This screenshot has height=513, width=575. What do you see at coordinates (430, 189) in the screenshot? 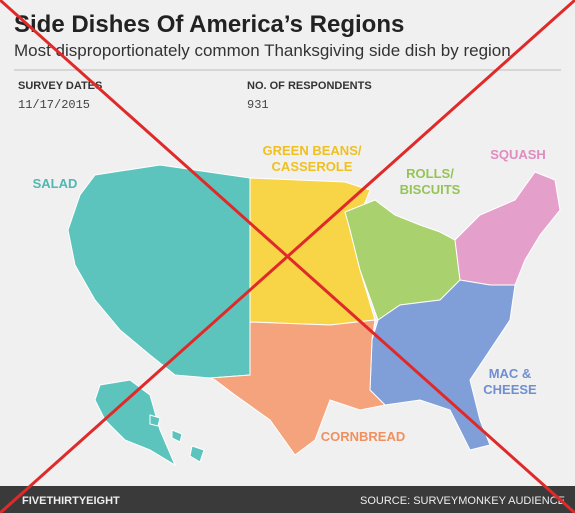
I see `region-label: BISCUITS` at bounding box center [430, 189].